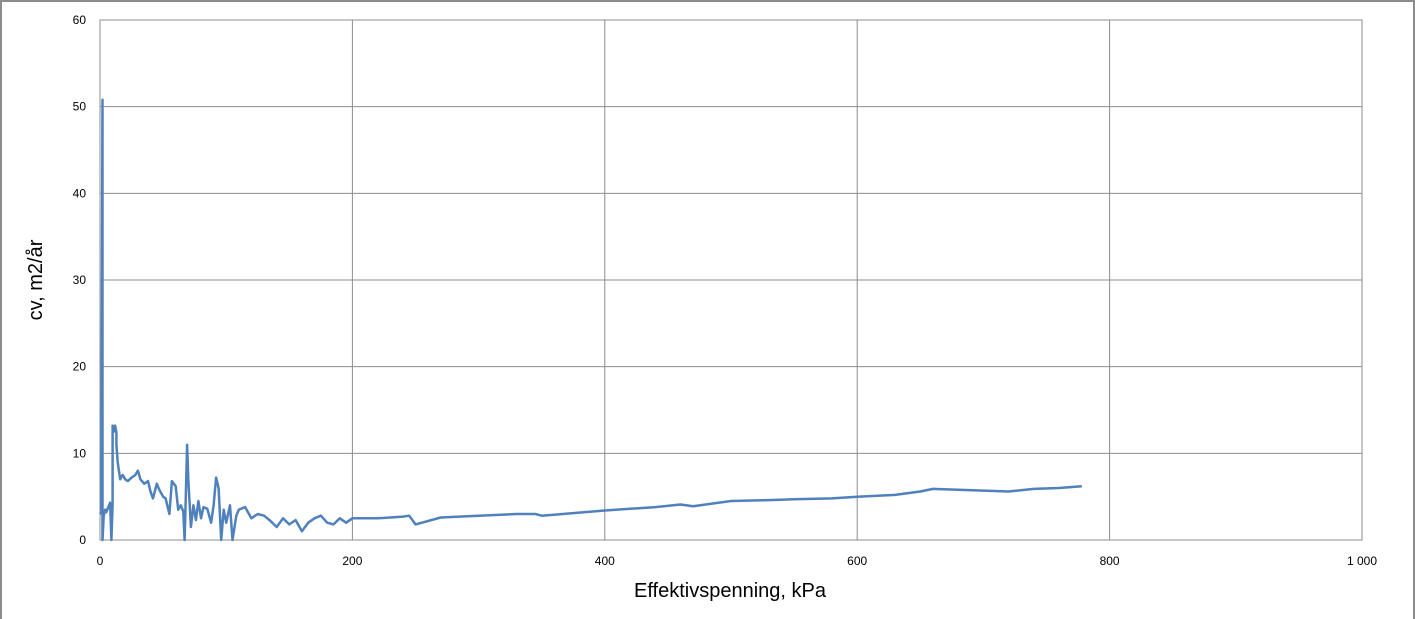 The width and height of the screenshot is (1415, 619). Describe the element at coordinates (605, 561) in the screenshot. I see `x-tick-label: 400` at that location.